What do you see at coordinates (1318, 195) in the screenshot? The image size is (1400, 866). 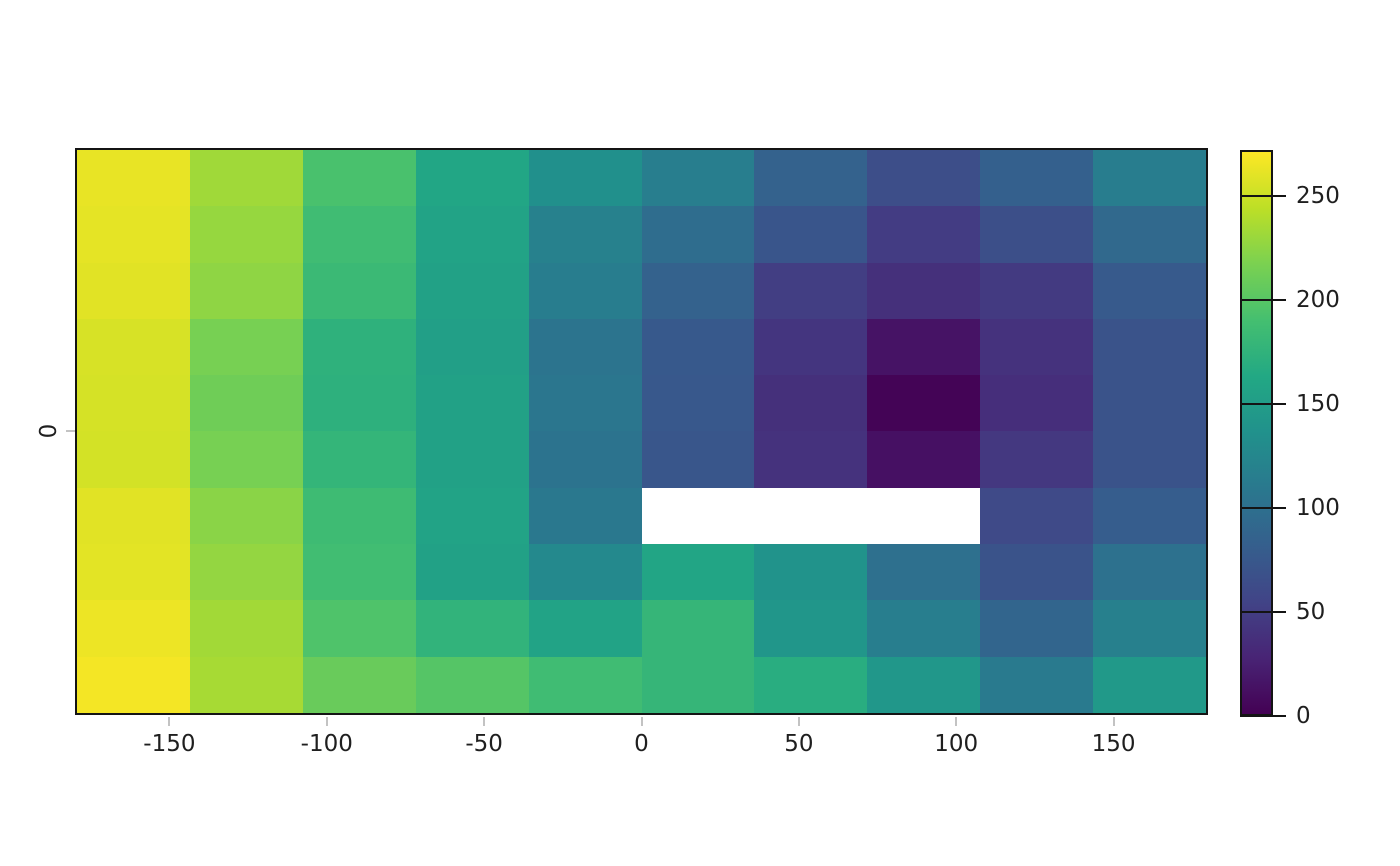 I see `colorbar-tick-label: 250` at bounding box center [1318, 195].